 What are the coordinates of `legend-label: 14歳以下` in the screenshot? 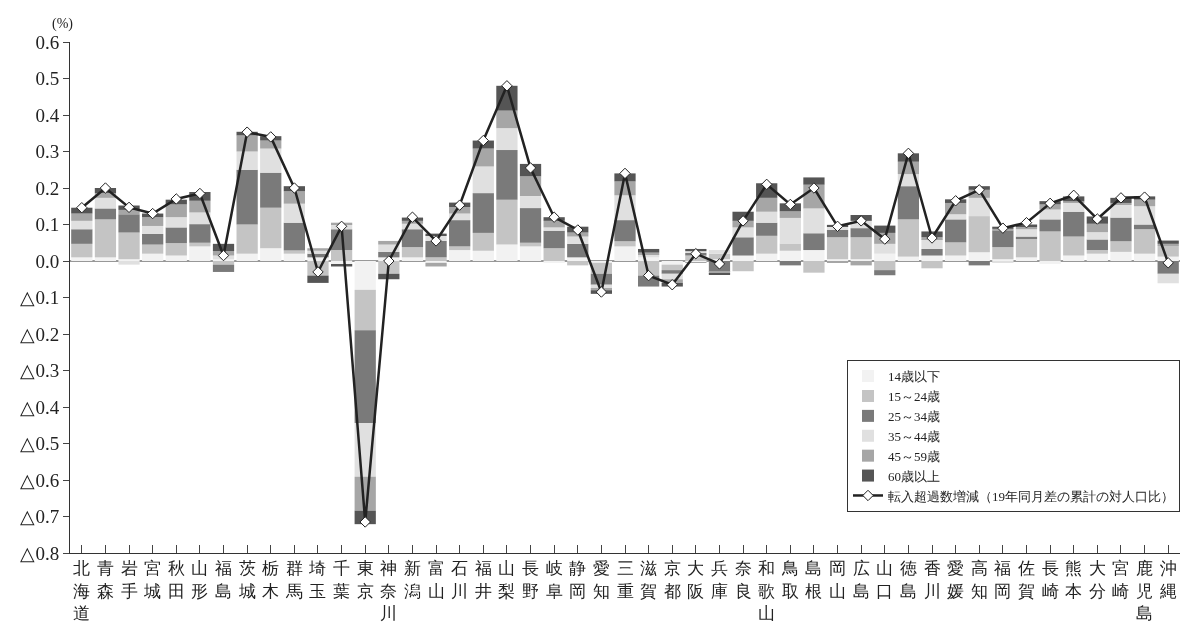 It's located at (914, 377).